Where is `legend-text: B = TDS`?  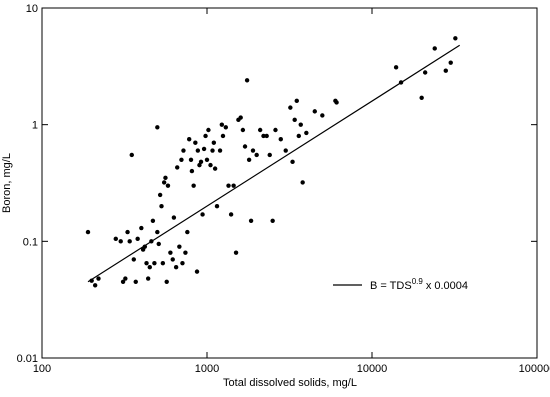 legend-text: B = TDS is located at coordinates (391, 286).